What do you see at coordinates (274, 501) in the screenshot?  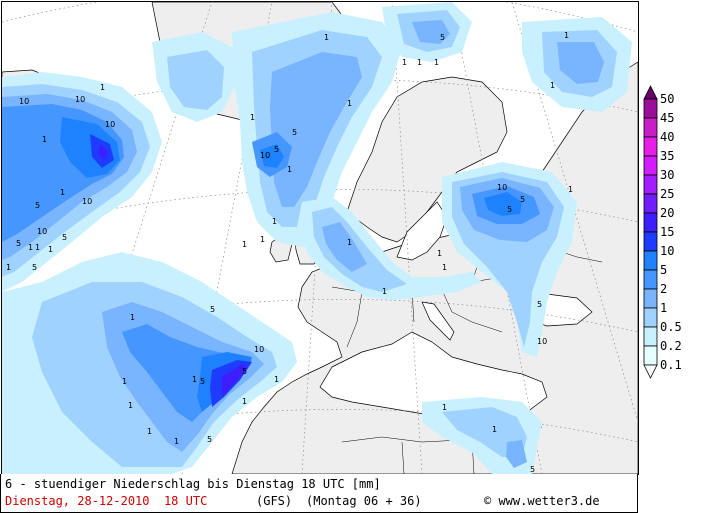 I see `model-name: (GFS)` at bounding box center [274, 501].